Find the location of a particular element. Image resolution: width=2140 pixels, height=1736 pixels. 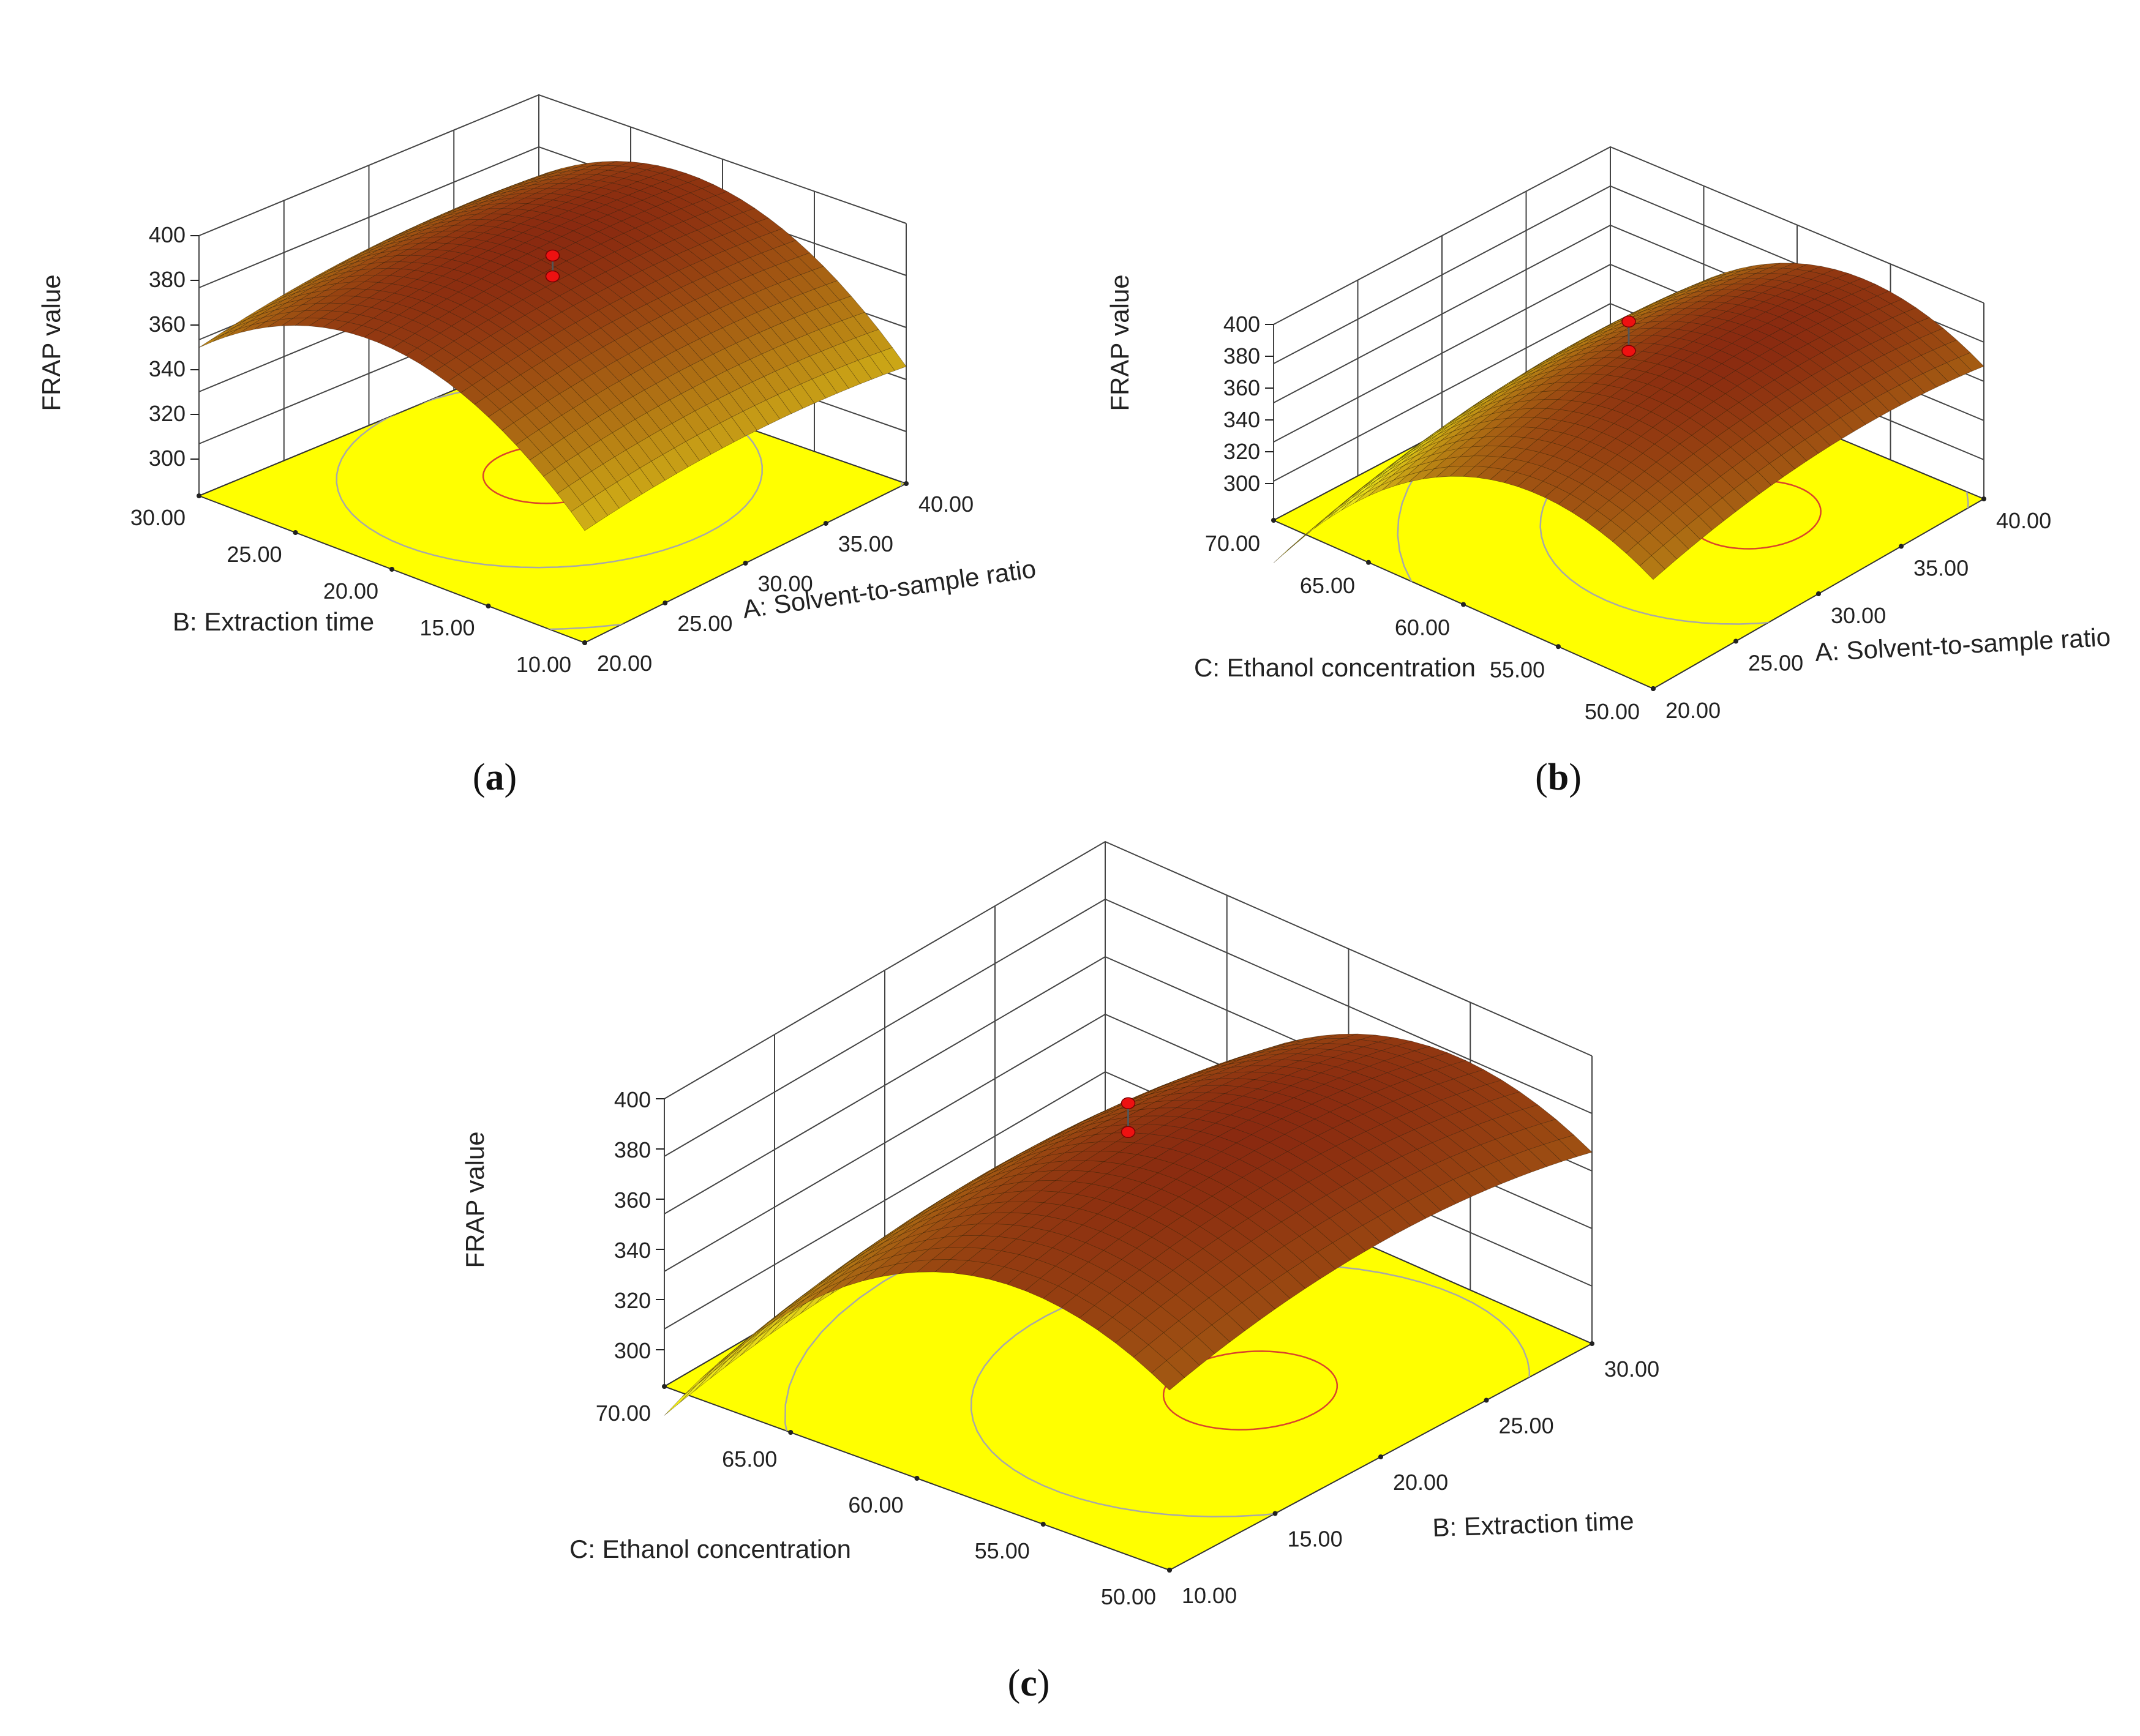

y-tick-label: 25.00 is located at coordinates (254, 554).